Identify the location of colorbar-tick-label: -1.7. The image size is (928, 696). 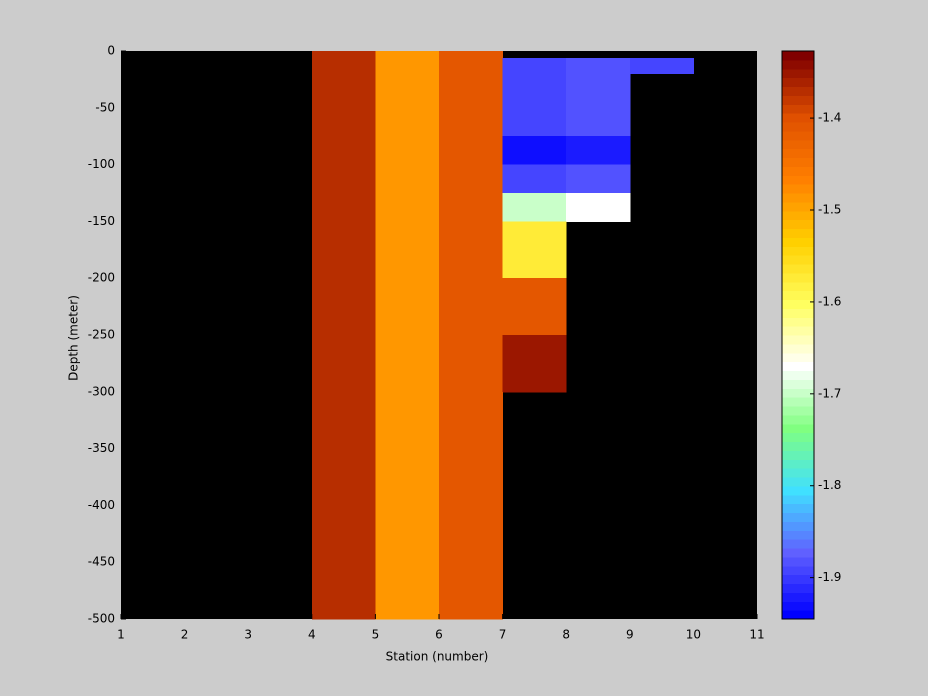
(829, 393).